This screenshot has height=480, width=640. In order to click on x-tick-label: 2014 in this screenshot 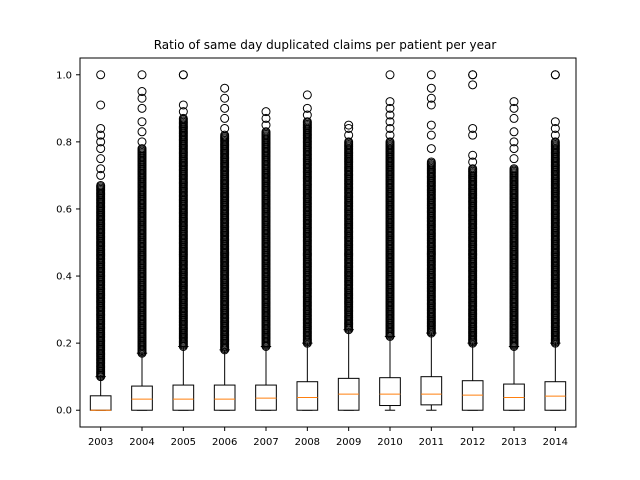, I will do `click(555, 442)`.